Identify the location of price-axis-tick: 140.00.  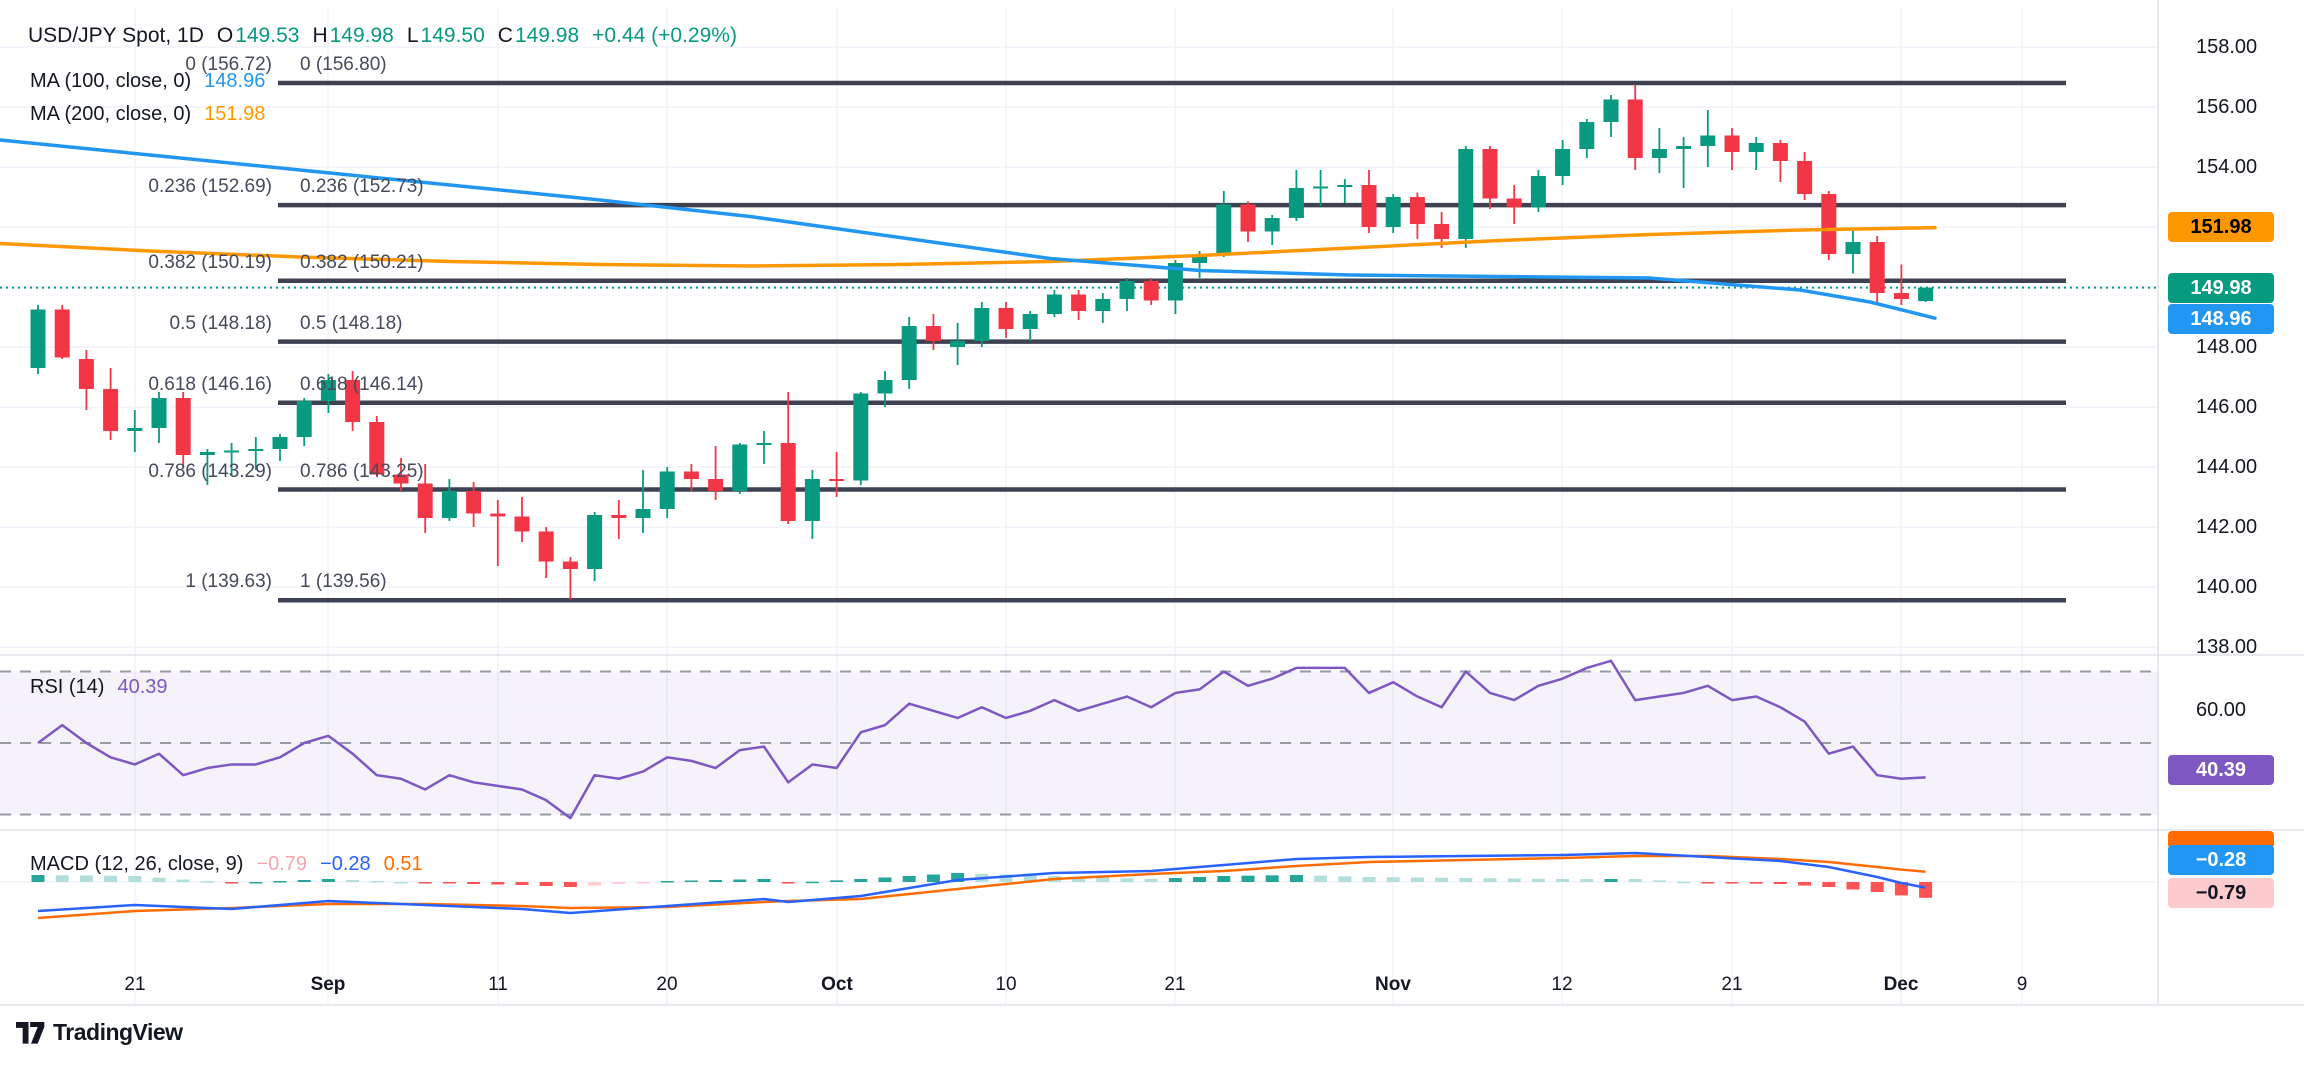
(2227, 587).